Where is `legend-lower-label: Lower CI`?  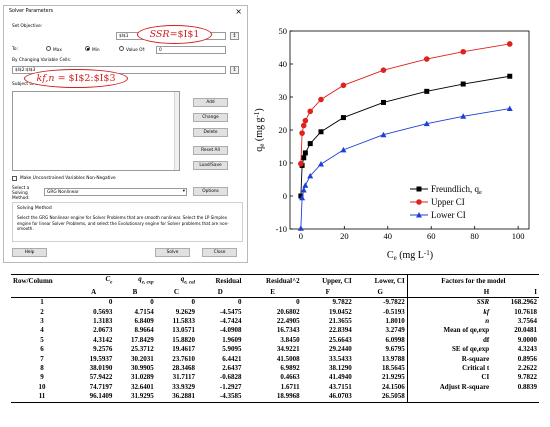
legend-lower-label: Lower CI is located at coordinates (448, 215).